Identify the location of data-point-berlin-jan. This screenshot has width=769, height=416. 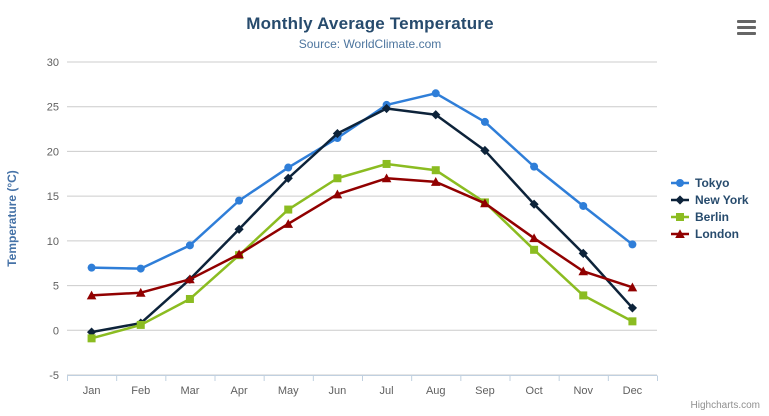
(91, 338).